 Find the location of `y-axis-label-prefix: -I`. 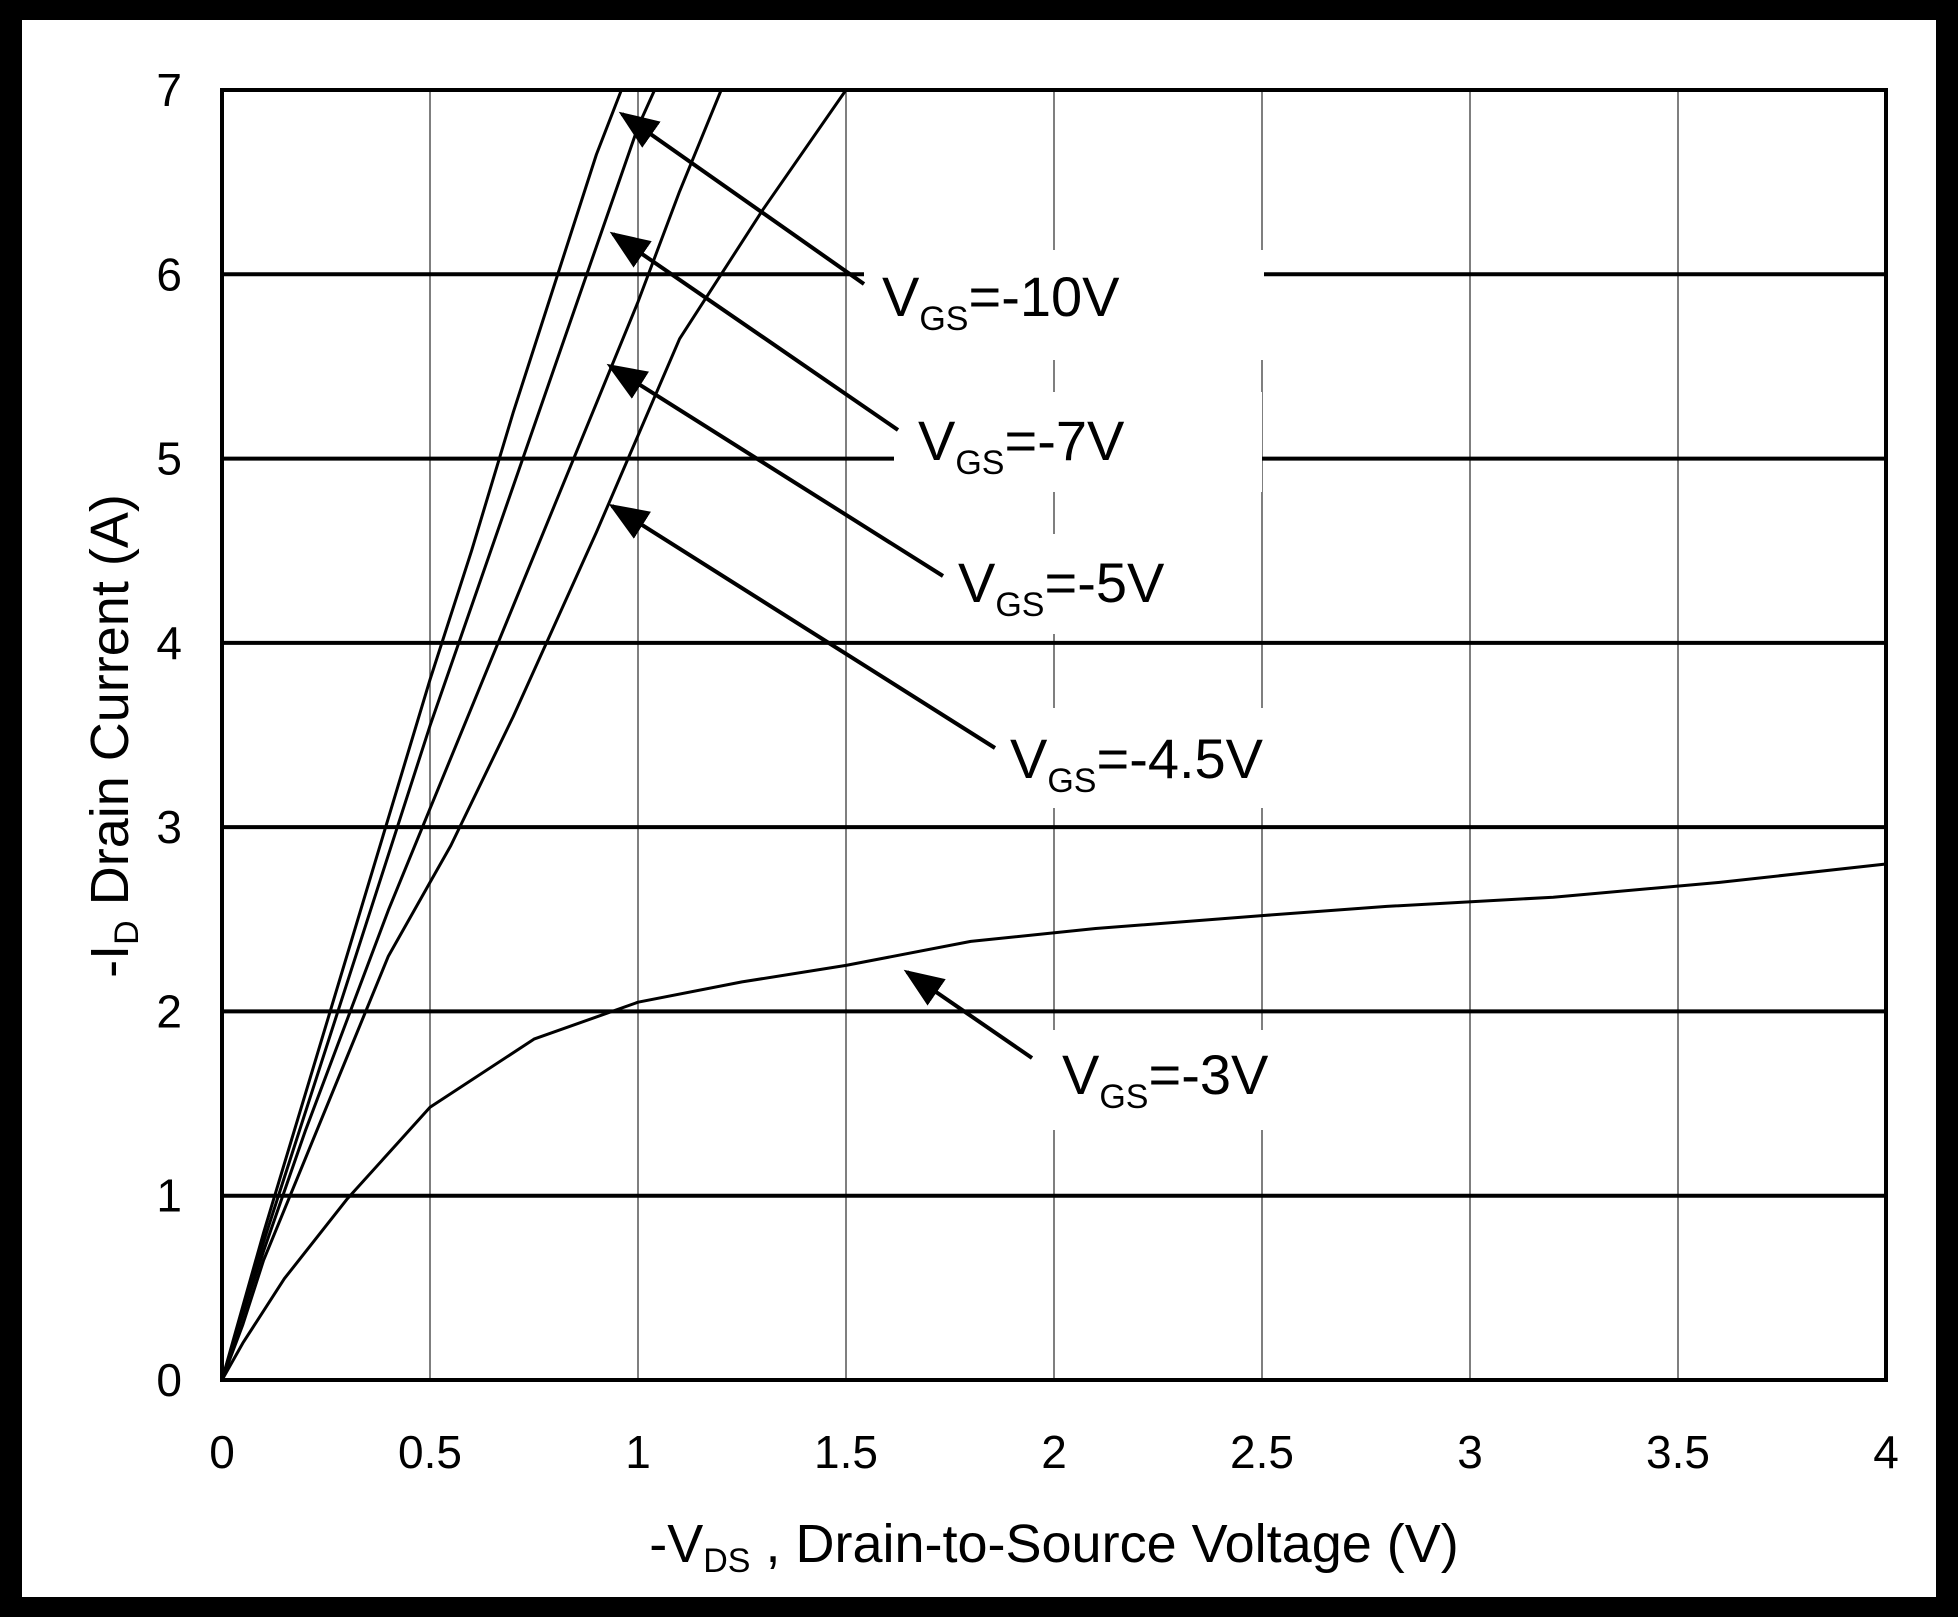

y-axis-label-prefix: -I is located at coordinates (110, 961).